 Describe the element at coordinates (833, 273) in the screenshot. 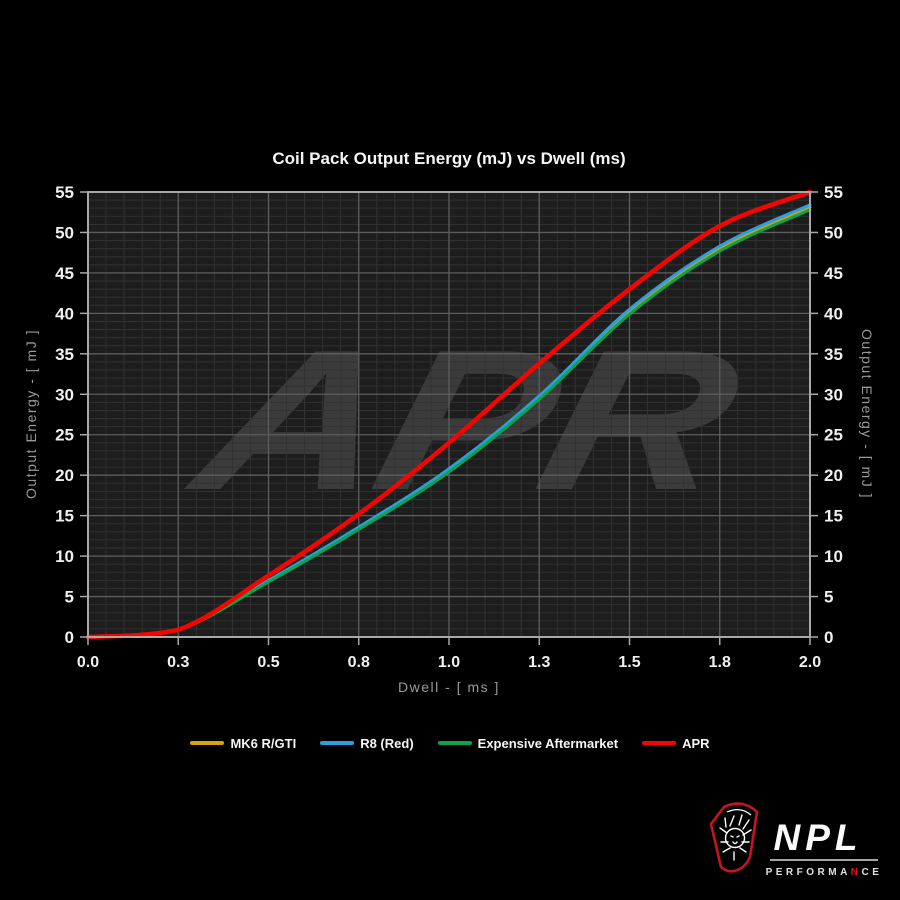

I see `y-tick-label-right: 45` at that location.